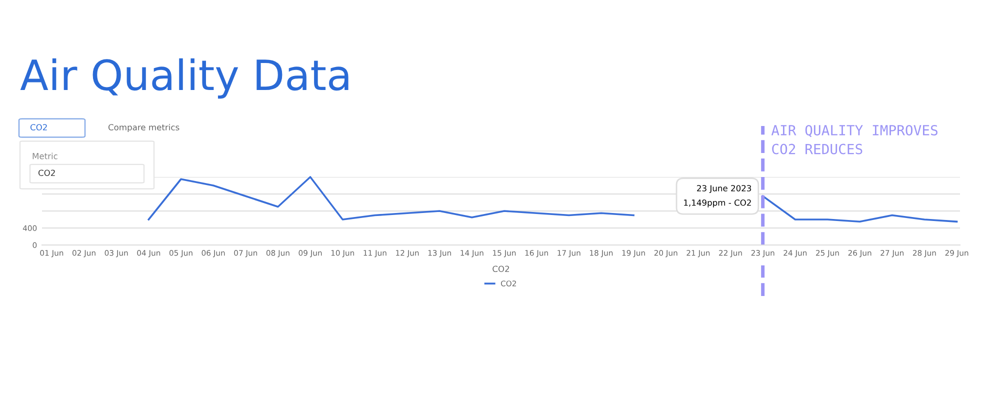  I want to click on text: Metric, so click(45, 156).